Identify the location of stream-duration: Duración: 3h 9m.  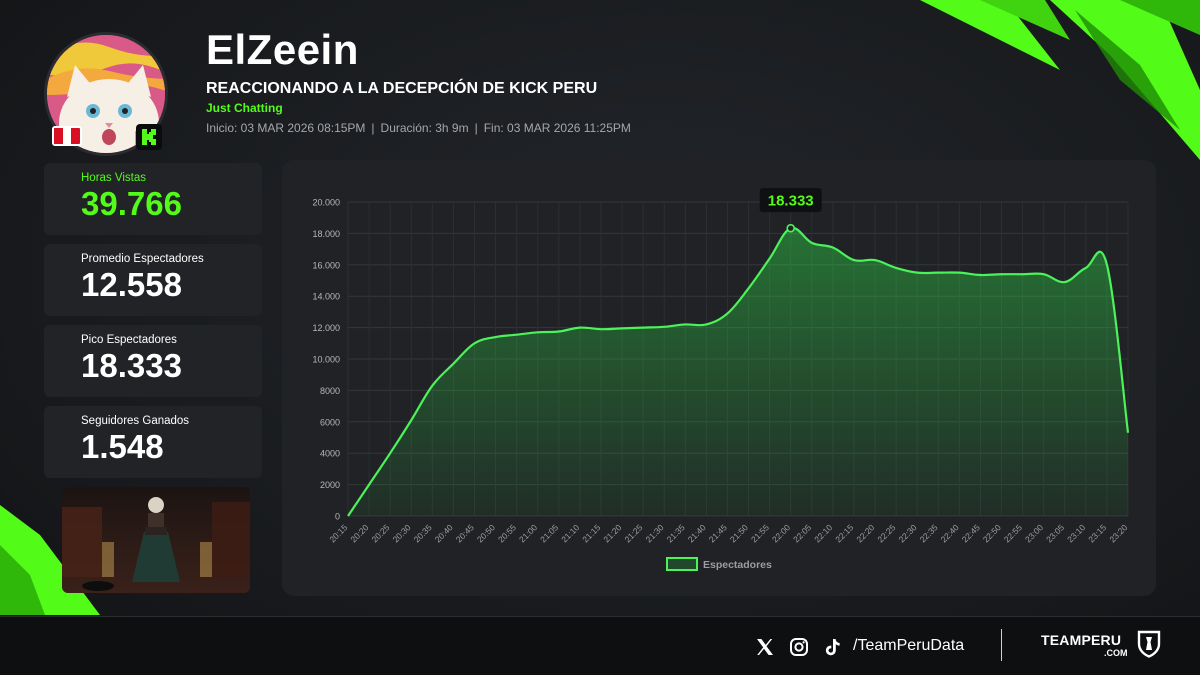
(424, 128).